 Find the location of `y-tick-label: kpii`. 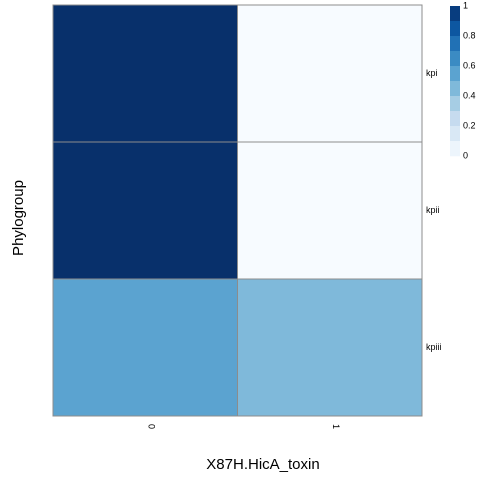

y-tick-label: kpii is located at coordinates (433, 210).